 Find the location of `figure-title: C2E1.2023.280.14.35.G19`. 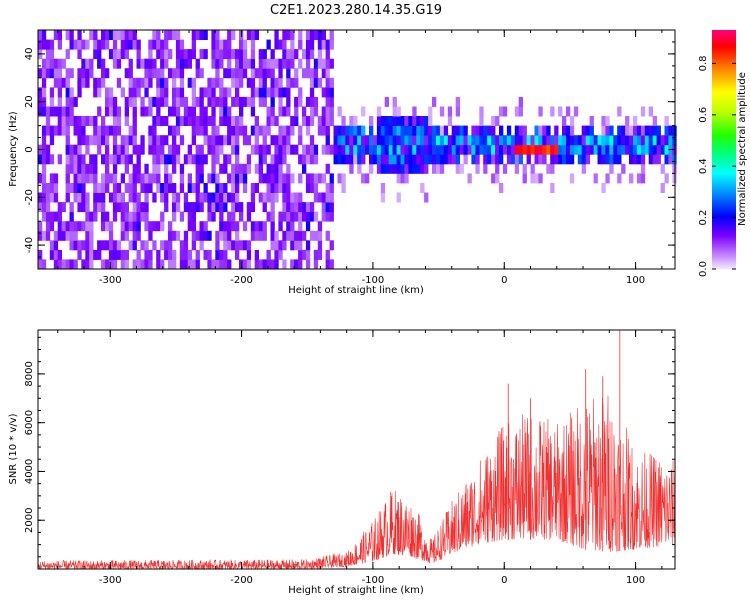

figure-title: C2E1.2023.280.14.35.G19 is located at coordinates (356, 10).